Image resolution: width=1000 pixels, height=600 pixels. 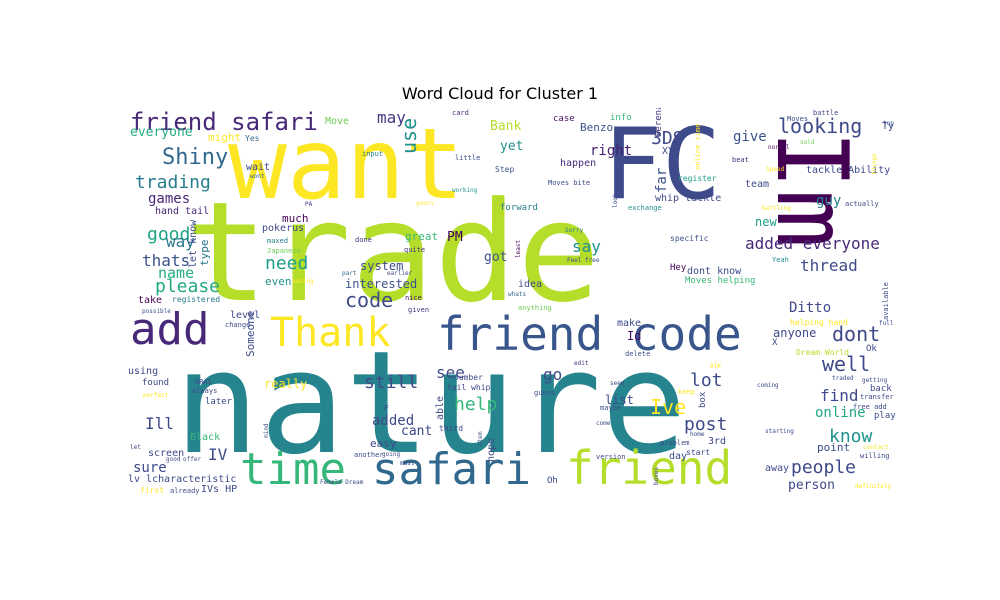 I want to click on word-oras: ORAS, so click(x=203, y=382).